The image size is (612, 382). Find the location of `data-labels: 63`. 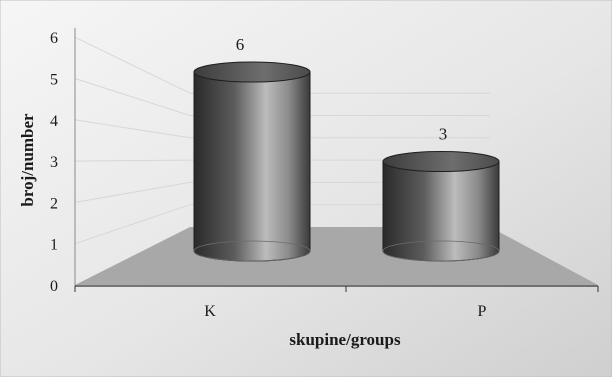

data-labels: 63 is located at coordinates (342, 89).